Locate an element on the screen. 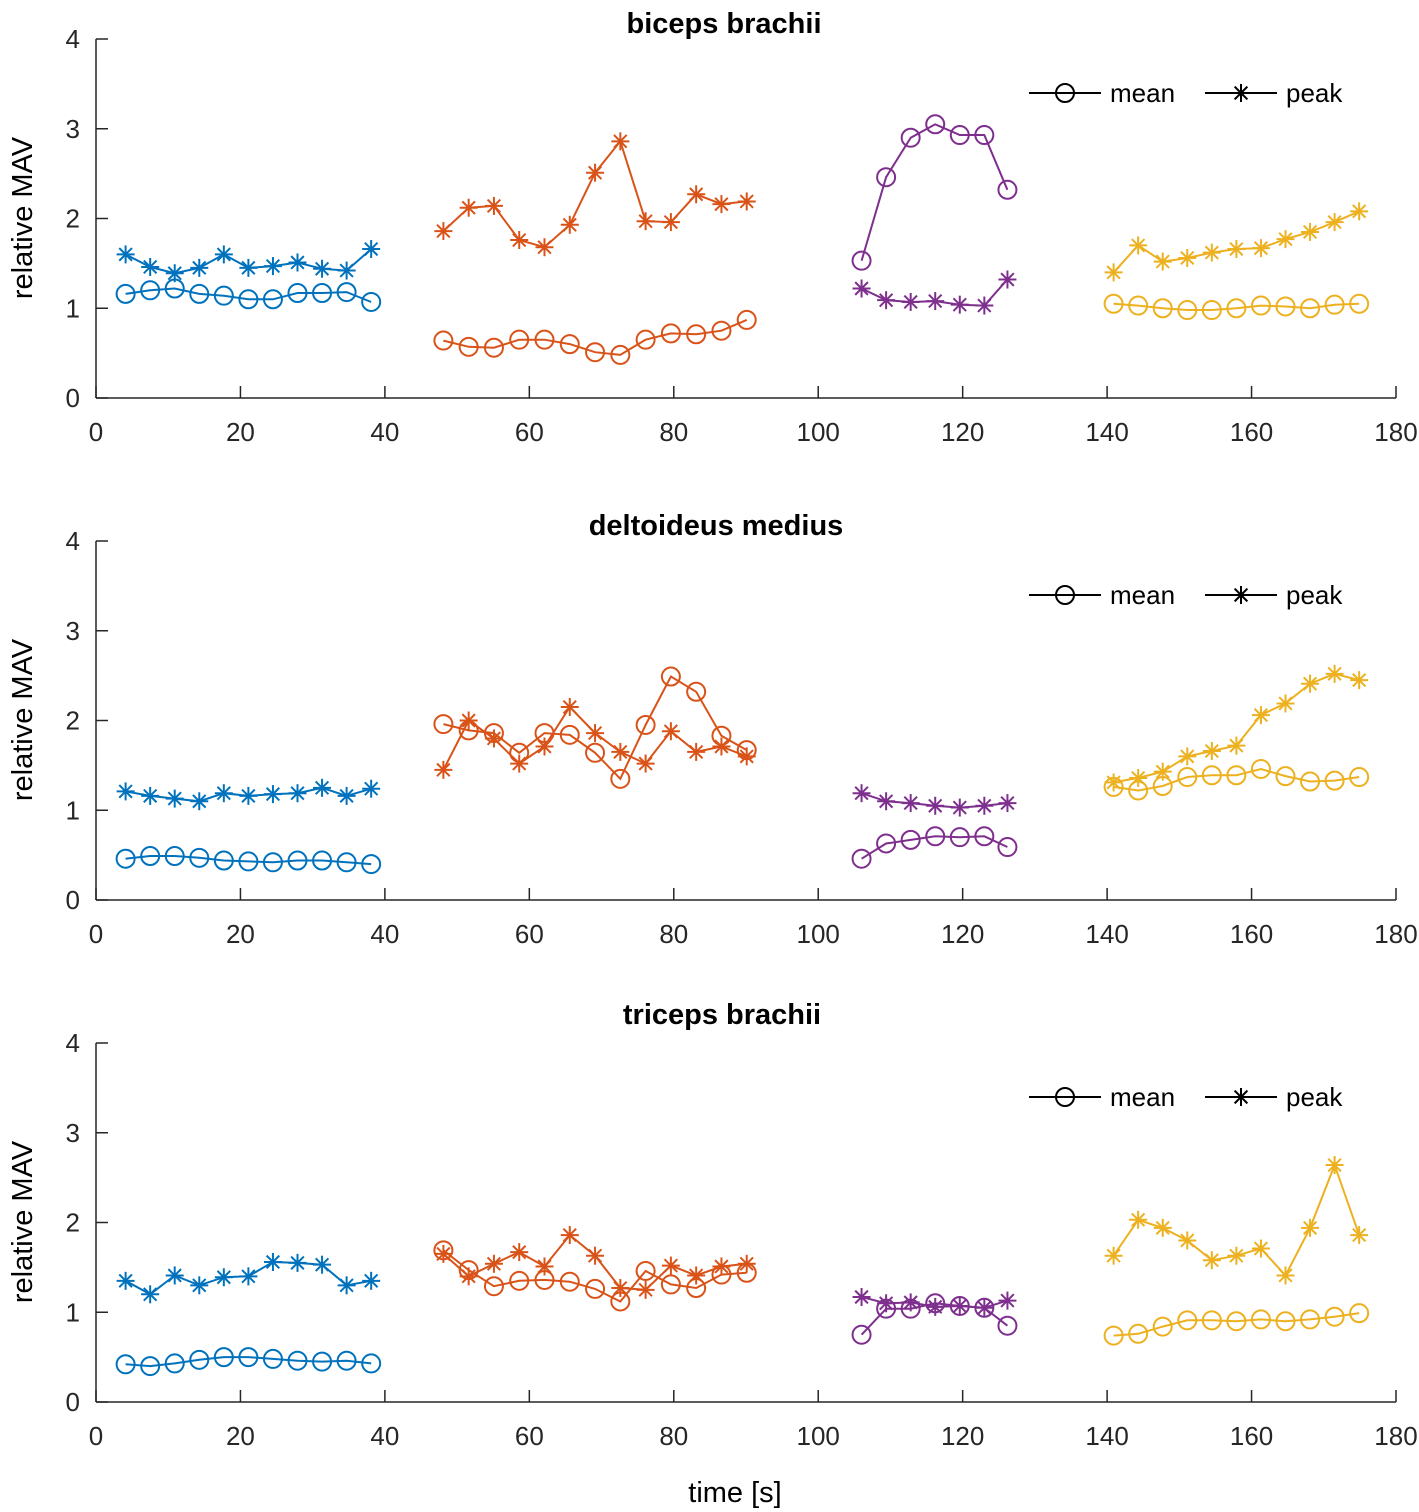  y-tick-label: 2 is located at coordinates (73, 1223).